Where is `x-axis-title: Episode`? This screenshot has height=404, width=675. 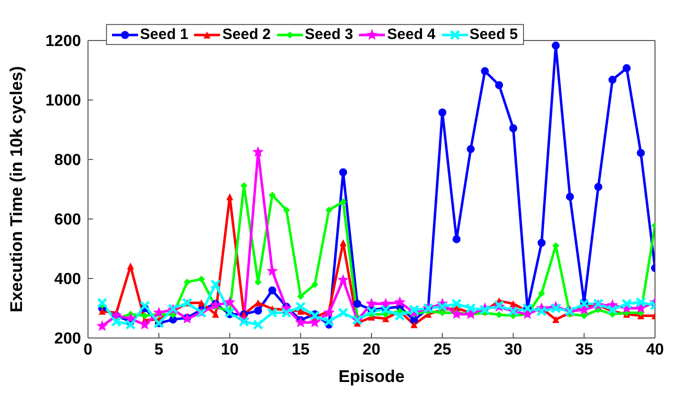
x-axis-title: Episode is located at coordinates (371, 376).